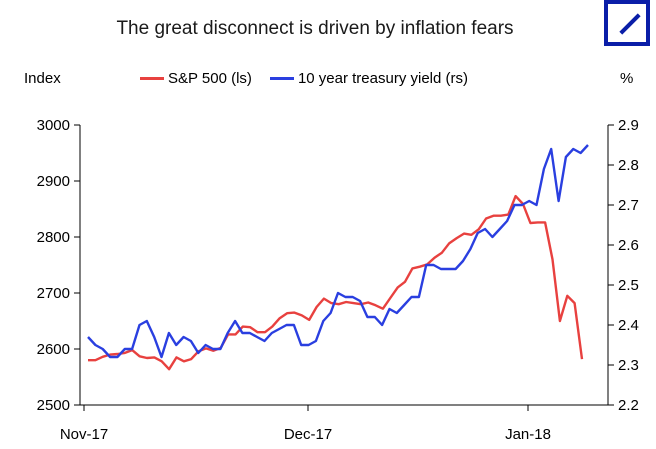  What do you see at coordinates (628, 325) in the screenshot?
I see `right-tick-label: 2.4` at bounding box center [628, 325].